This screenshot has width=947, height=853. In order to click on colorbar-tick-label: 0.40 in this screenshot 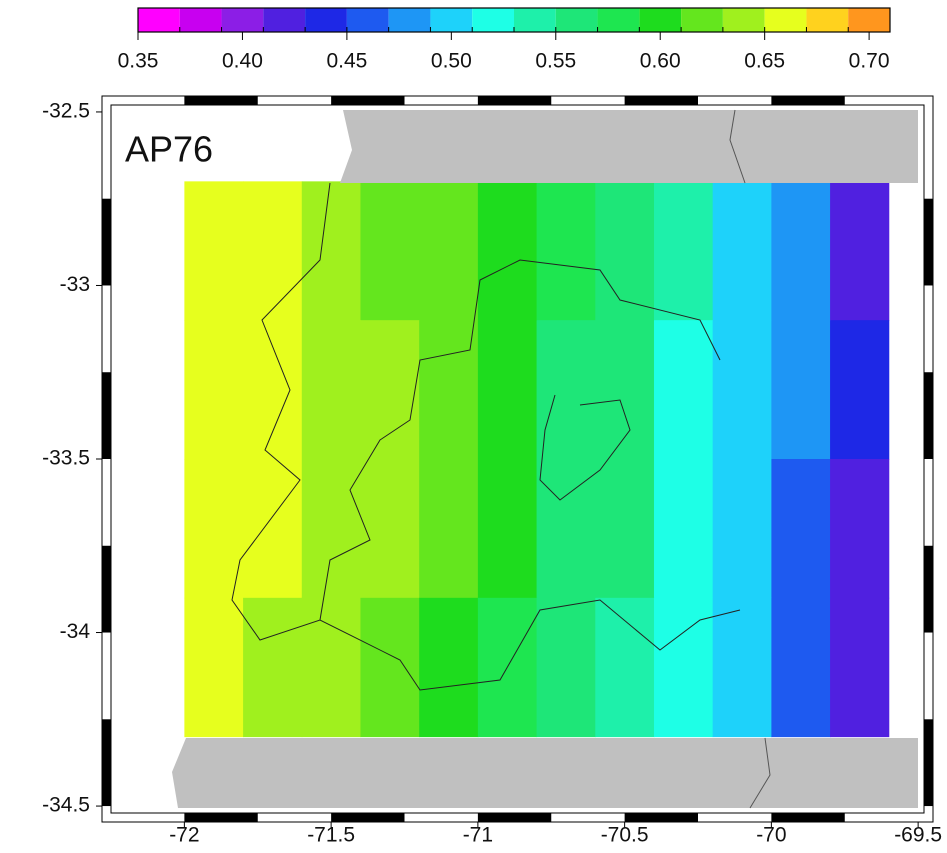, I will do `click(242, 61)`.